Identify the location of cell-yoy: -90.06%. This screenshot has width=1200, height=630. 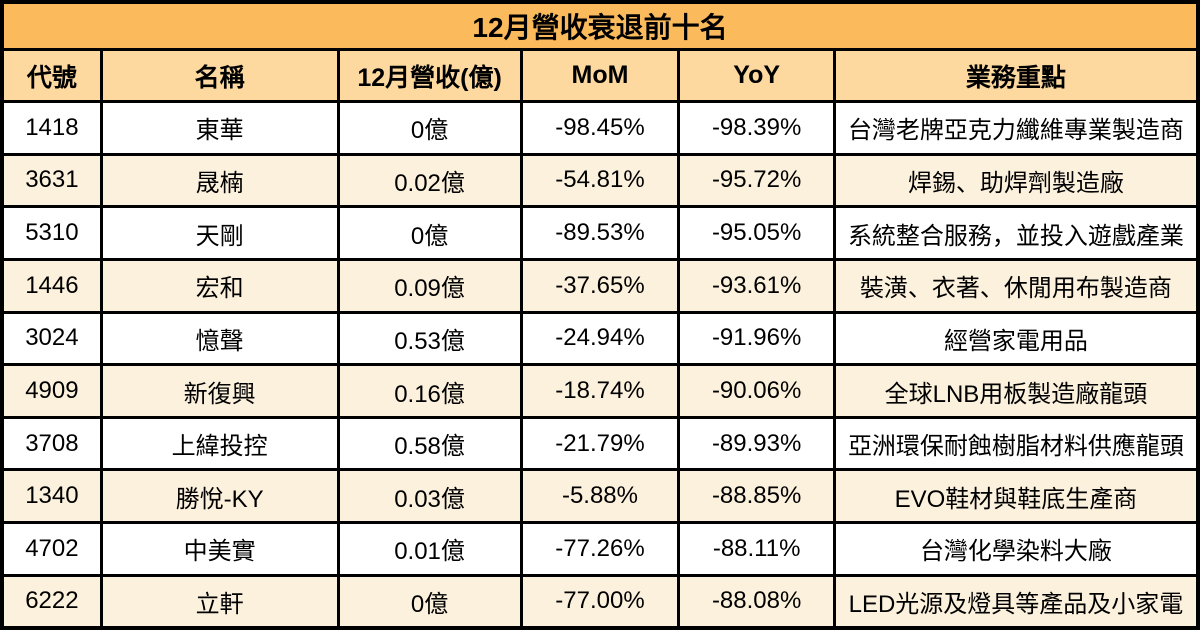
(756, 391).